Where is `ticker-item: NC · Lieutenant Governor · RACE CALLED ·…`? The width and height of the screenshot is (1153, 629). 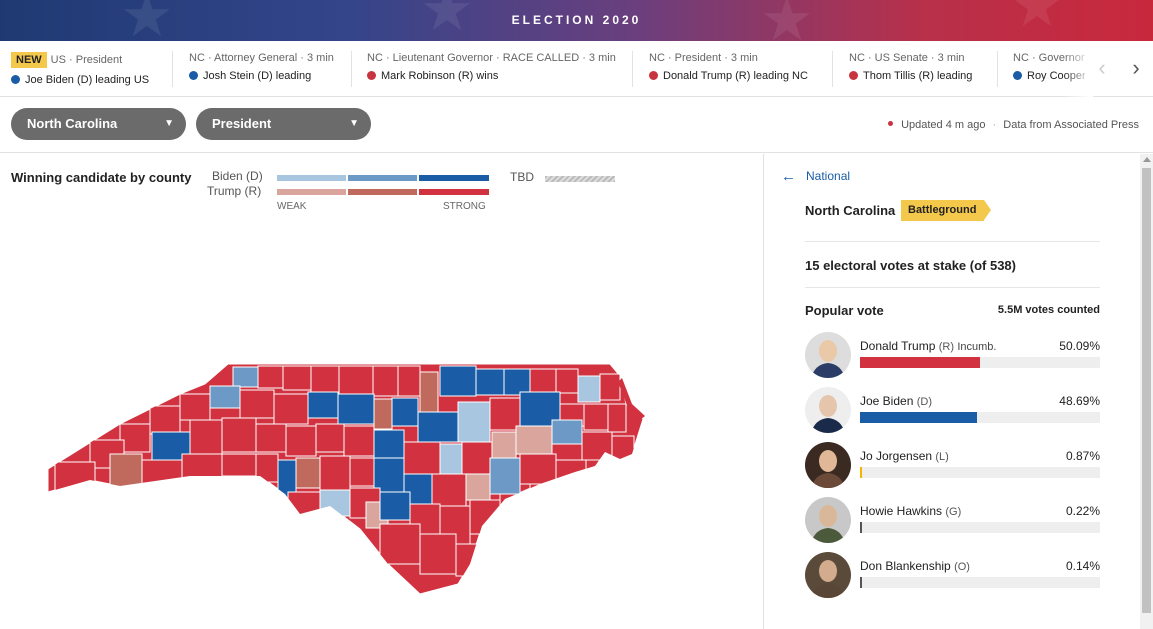
ticker-item: NC · Lieutenant Governor · RACE CALLED ·… is located at coordinates (491, 69).